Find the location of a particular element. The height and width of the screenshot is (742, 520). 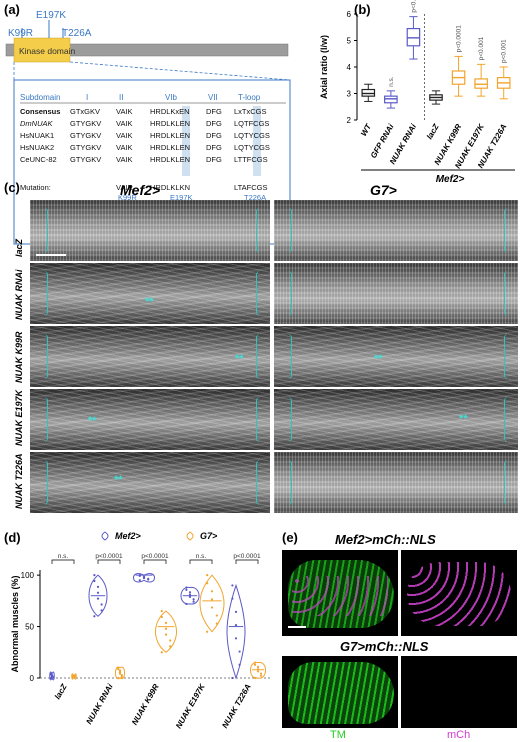

header-i: I is located at coordinates (87, 97).